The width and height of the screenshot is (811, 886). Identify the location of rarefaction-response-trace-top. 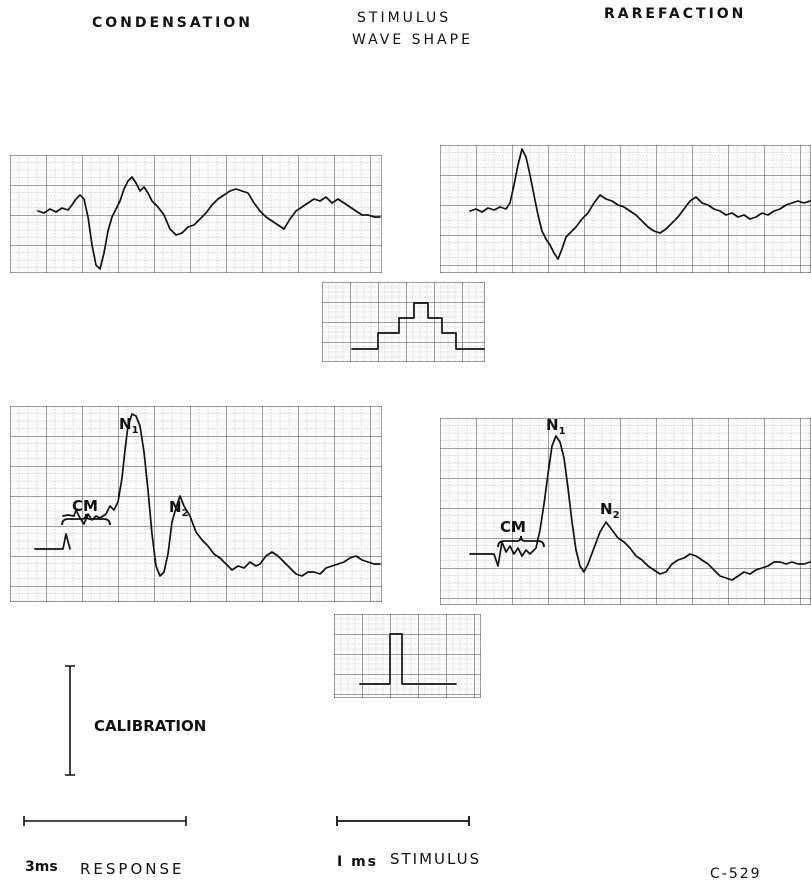
(625, 209).